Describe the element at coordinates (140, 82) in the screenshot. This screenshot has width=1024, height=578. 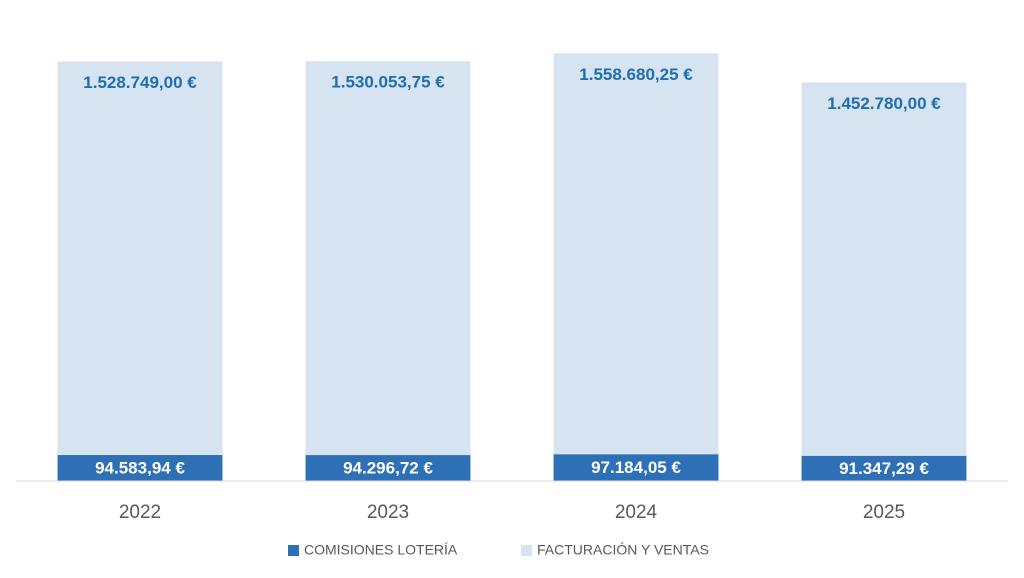
I see `value-label: 1.528.749,00 €` at that location.